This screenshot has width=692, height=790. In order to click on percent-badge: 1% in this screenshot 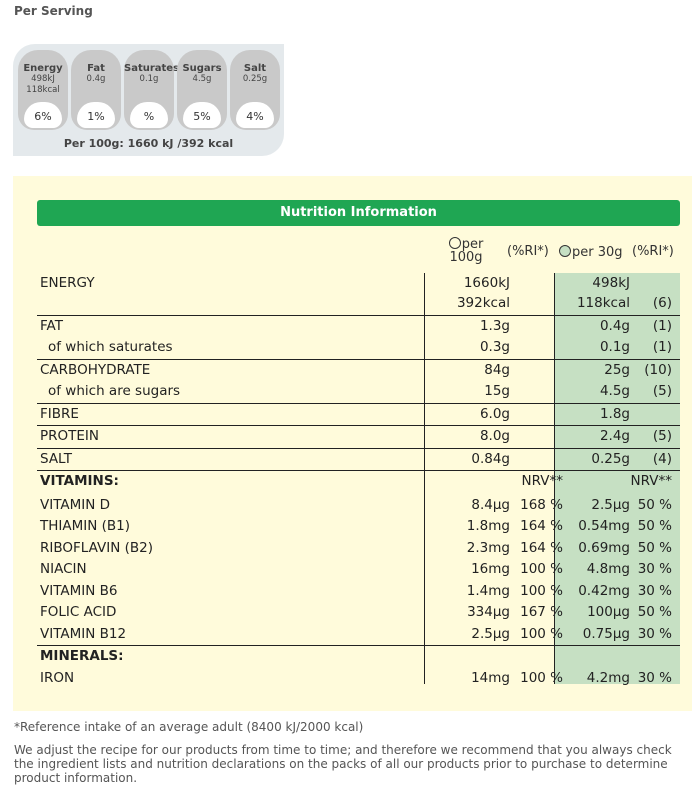, I will do `click(96, 115)`.